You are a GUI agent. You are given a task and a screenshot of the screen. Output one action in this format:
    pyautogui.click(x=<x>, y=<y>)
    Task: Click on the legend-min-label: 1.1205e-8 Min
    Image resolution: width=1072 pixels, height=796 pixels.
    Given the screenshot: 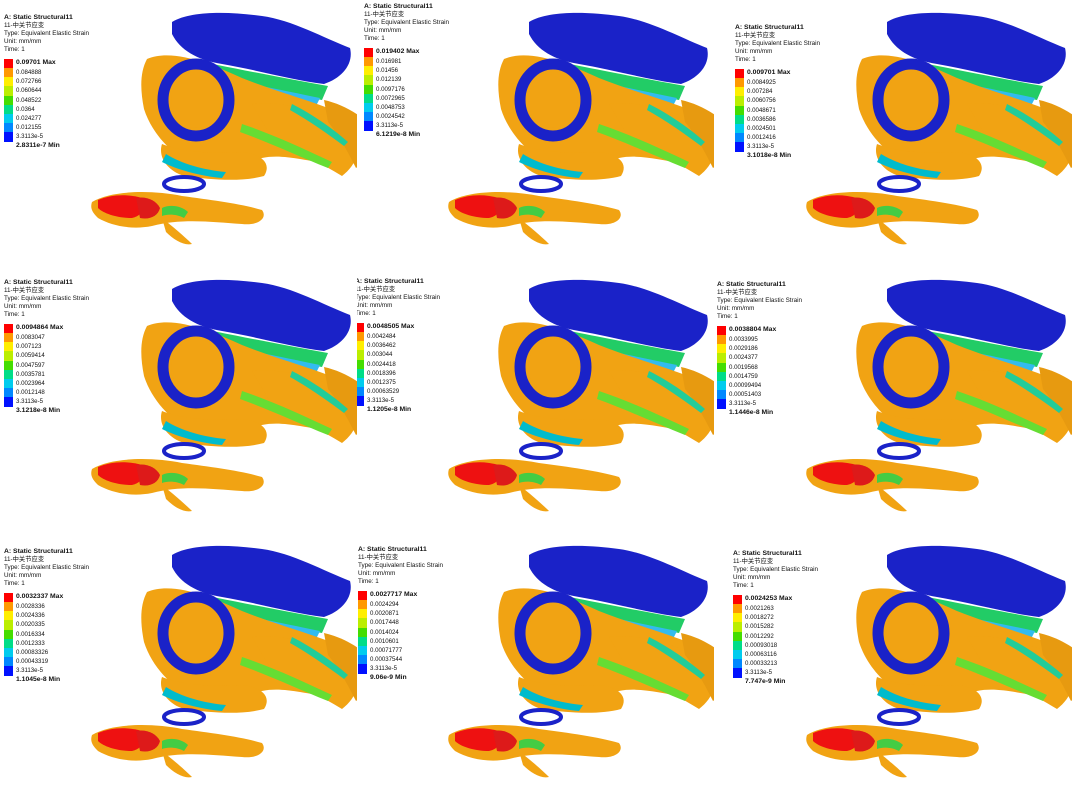 What is the action you would take?
    pyautogui.click(x=389, y=409)
    